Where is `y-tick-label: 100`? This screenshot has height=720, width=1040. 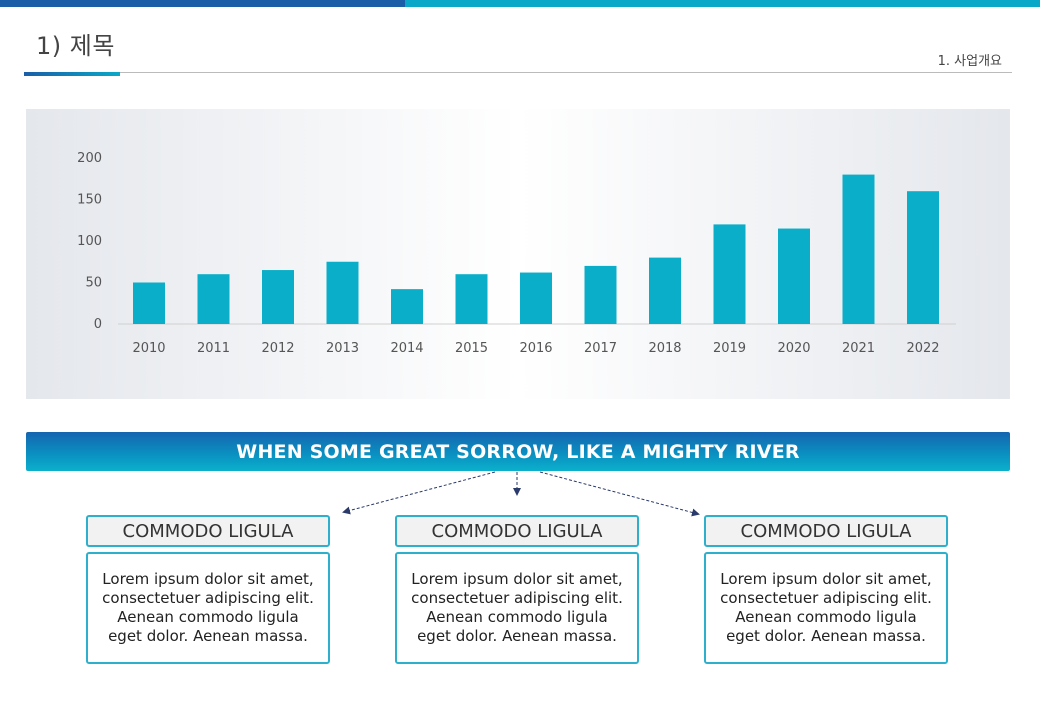
y-tick-label: 100 is located at coordinates (89, 241).